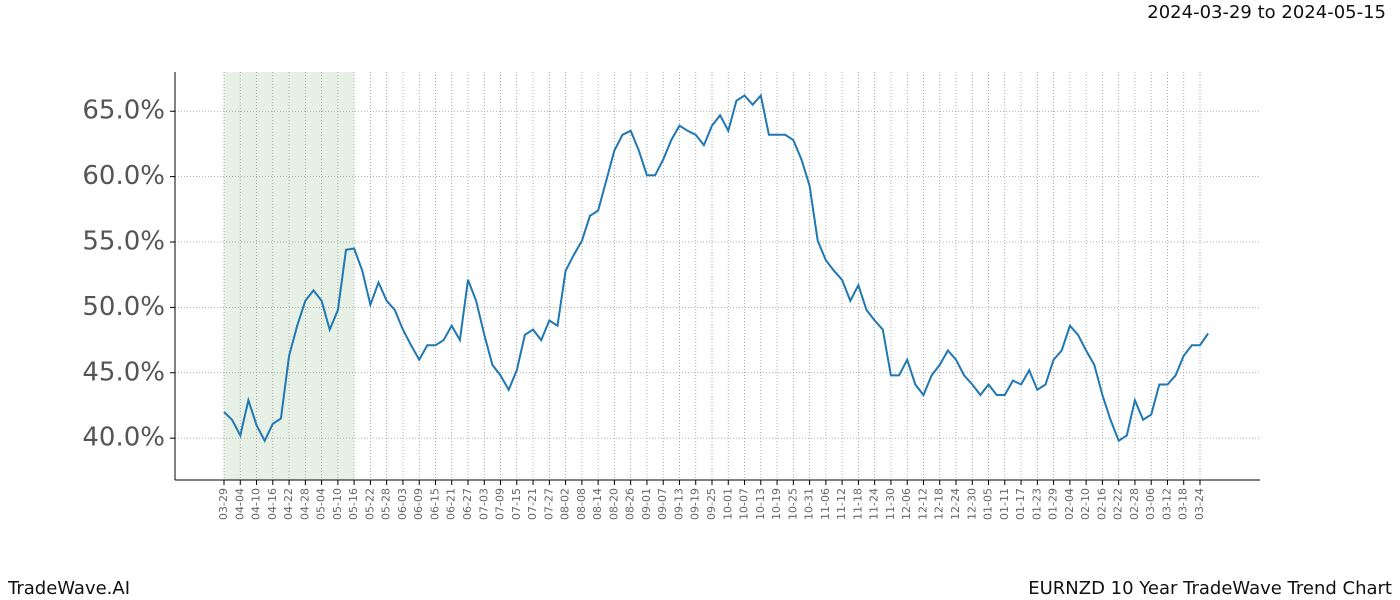 This screenshot has width=1400, height=600. What do you see at coordinates (646, 504) in the screenshot?
I see `x-tick-label: 09-01` at bounding box center [646, 504].